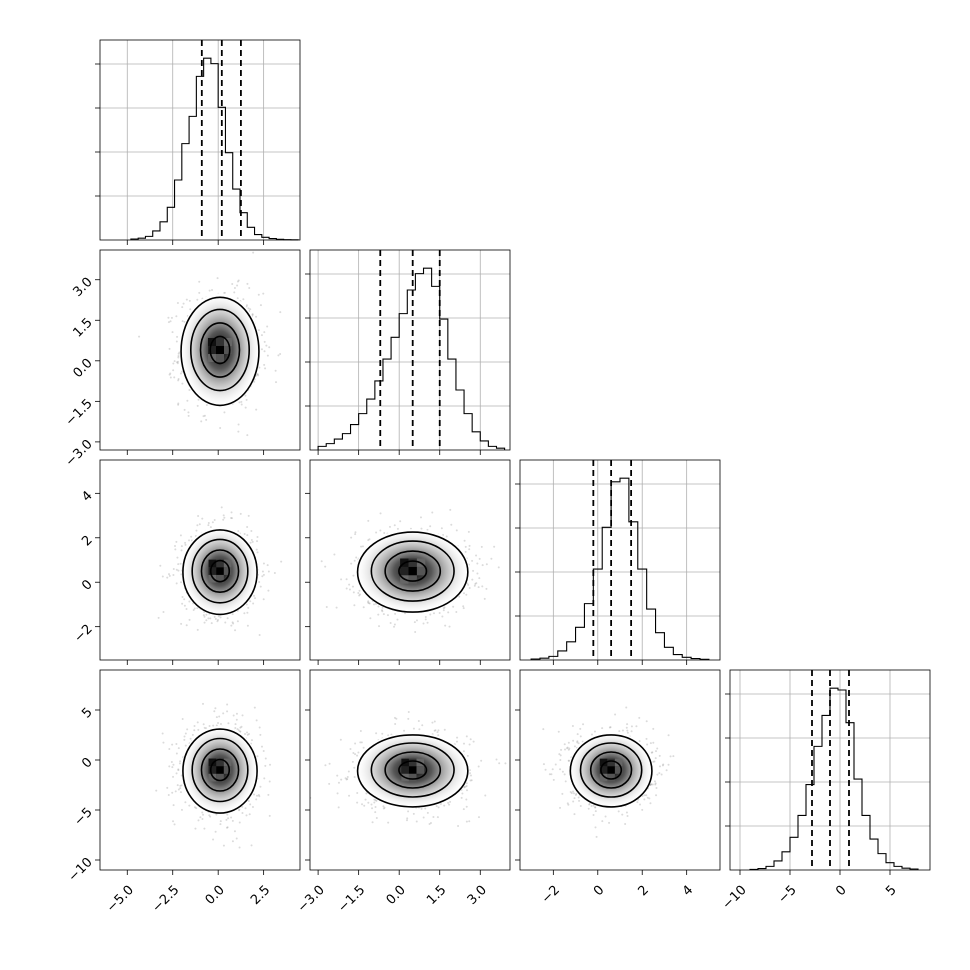 This screenshot has height=970, width=970. Describe the element at coordinates (165, 899) in the screenshot. I see `x-tick-label-p0-1: −2.5` at that location.